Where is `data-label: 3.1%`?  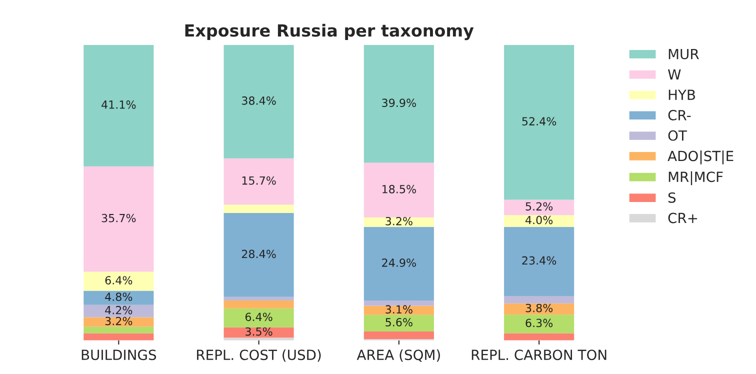
data-label: 3.1% is located at coordinates (399, 309).